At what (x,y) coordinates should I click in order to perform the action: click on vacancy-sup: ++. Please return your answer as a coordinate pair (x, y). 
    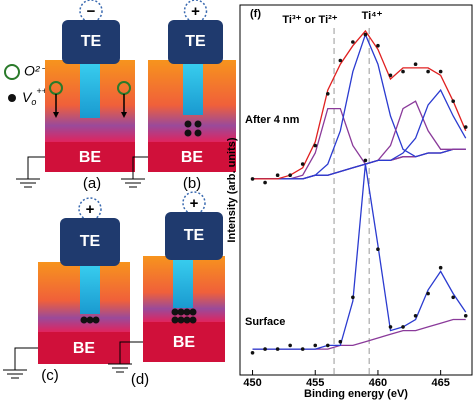
    Looking at the image, I should click on (41, 91).